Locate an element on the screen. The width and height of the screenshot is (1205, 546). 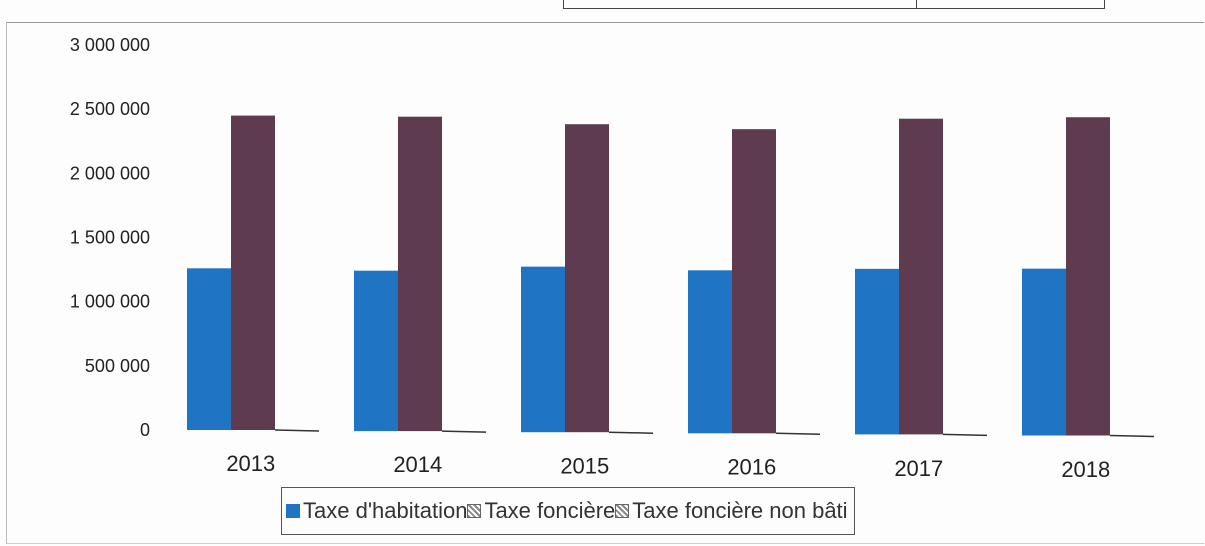
y-tick-label: 1 000 000 is located at coordinates (110, 302).